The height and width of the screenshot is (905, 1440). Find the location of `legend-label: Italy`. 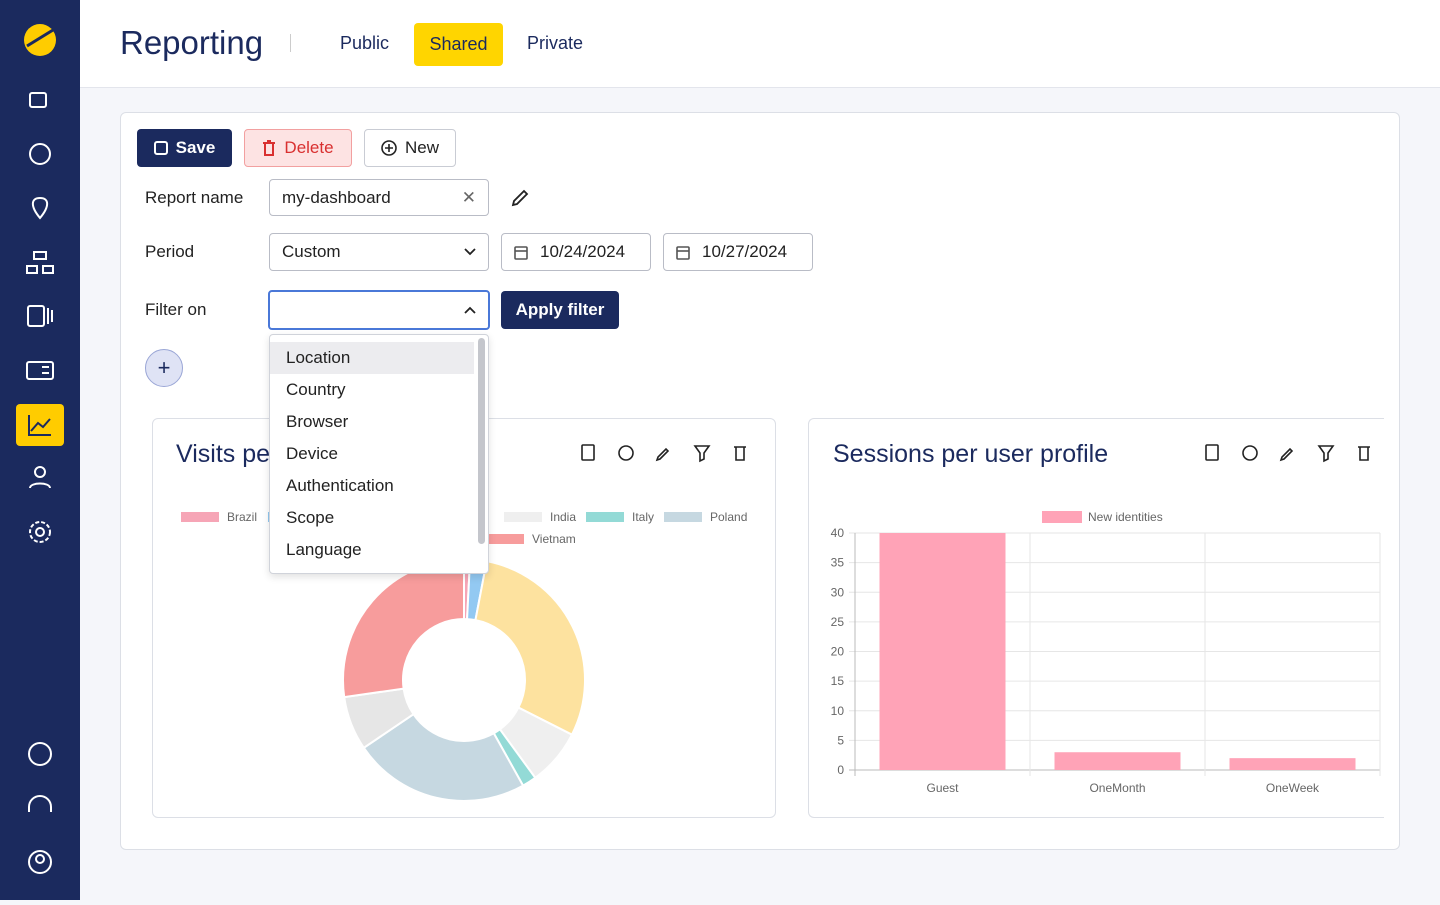

legend-label: Italy is located at coordinates (643, 517).